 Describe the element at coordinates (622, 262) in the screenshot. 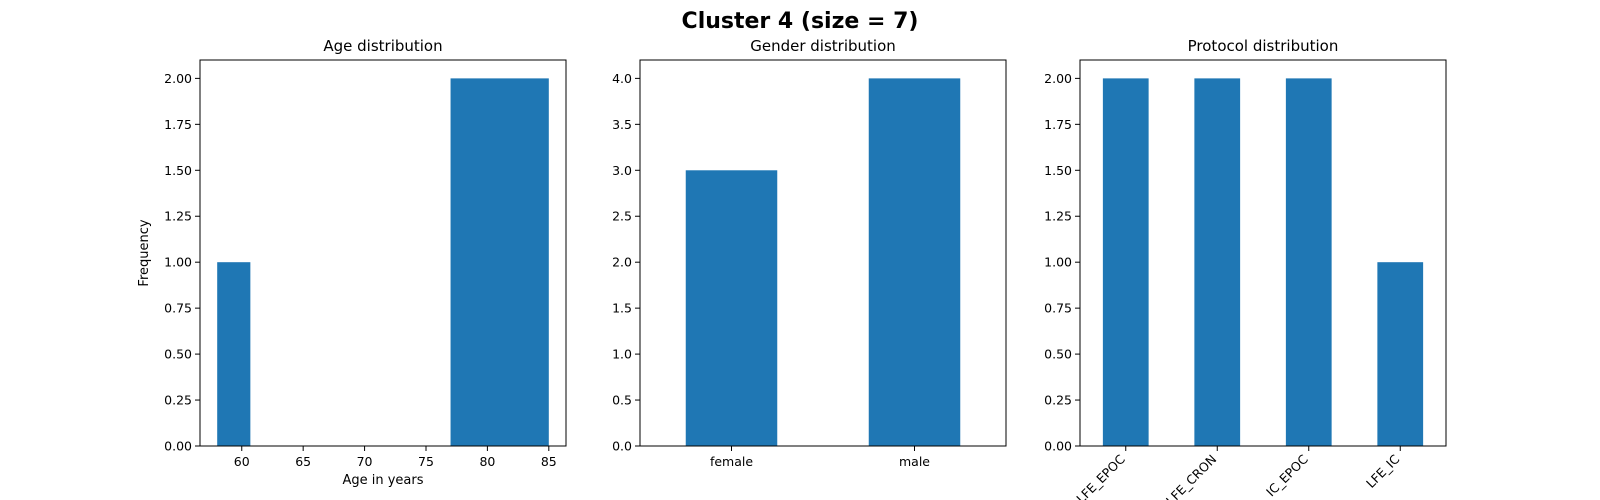

I see `y-tick-label: 2.0` at that location.